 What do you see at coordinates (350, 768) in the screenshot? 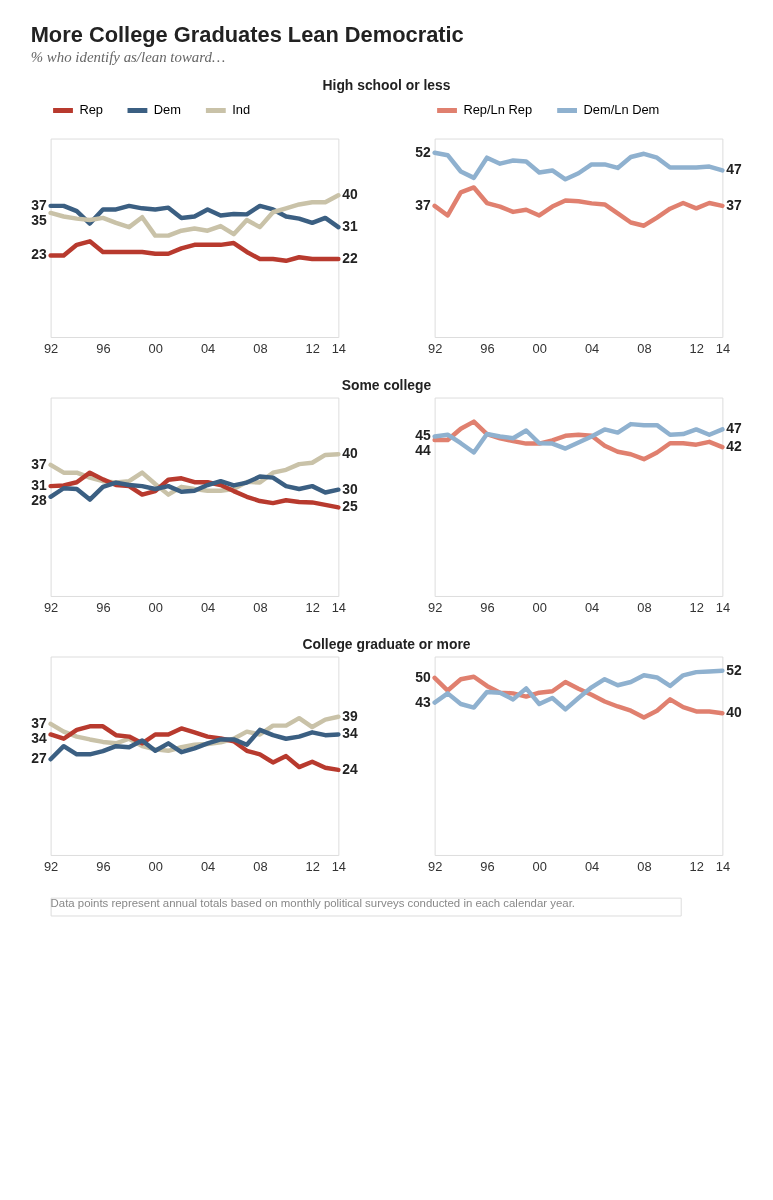
I see `data-label: 24` at bounding box center [350, 768].